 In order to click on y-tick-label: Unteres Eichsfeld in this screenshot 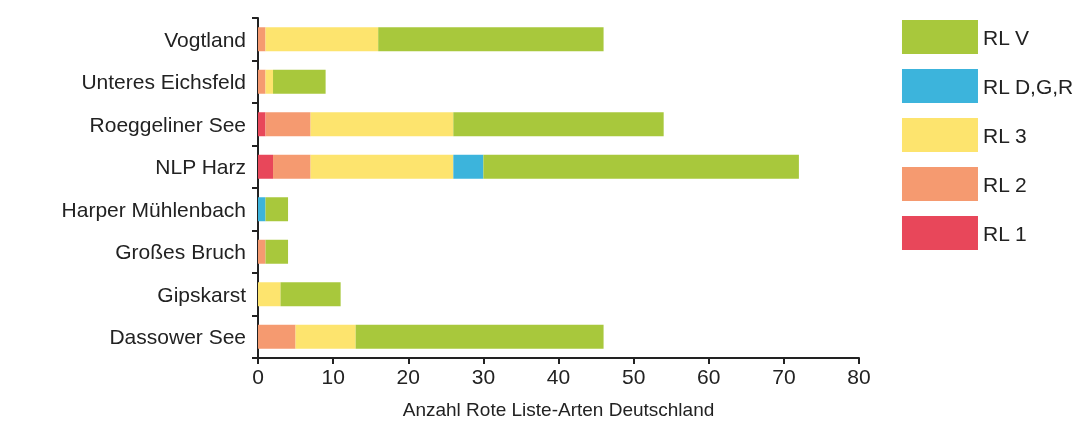, I will do `click(163, 82)`.